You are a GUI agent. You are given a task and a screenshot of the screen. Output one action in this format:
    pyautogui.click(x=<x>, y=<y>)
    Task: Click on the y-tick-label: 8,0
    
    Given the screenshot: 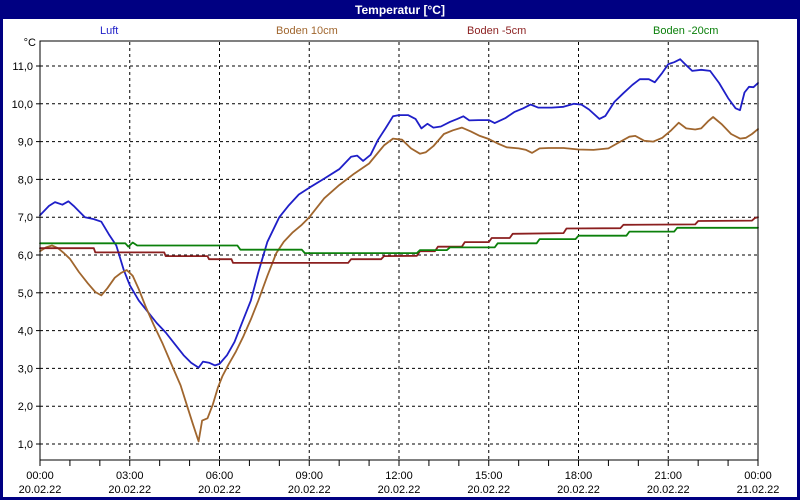 What is the action you would take?
    pyautogui.click(x=25, y=180)
    